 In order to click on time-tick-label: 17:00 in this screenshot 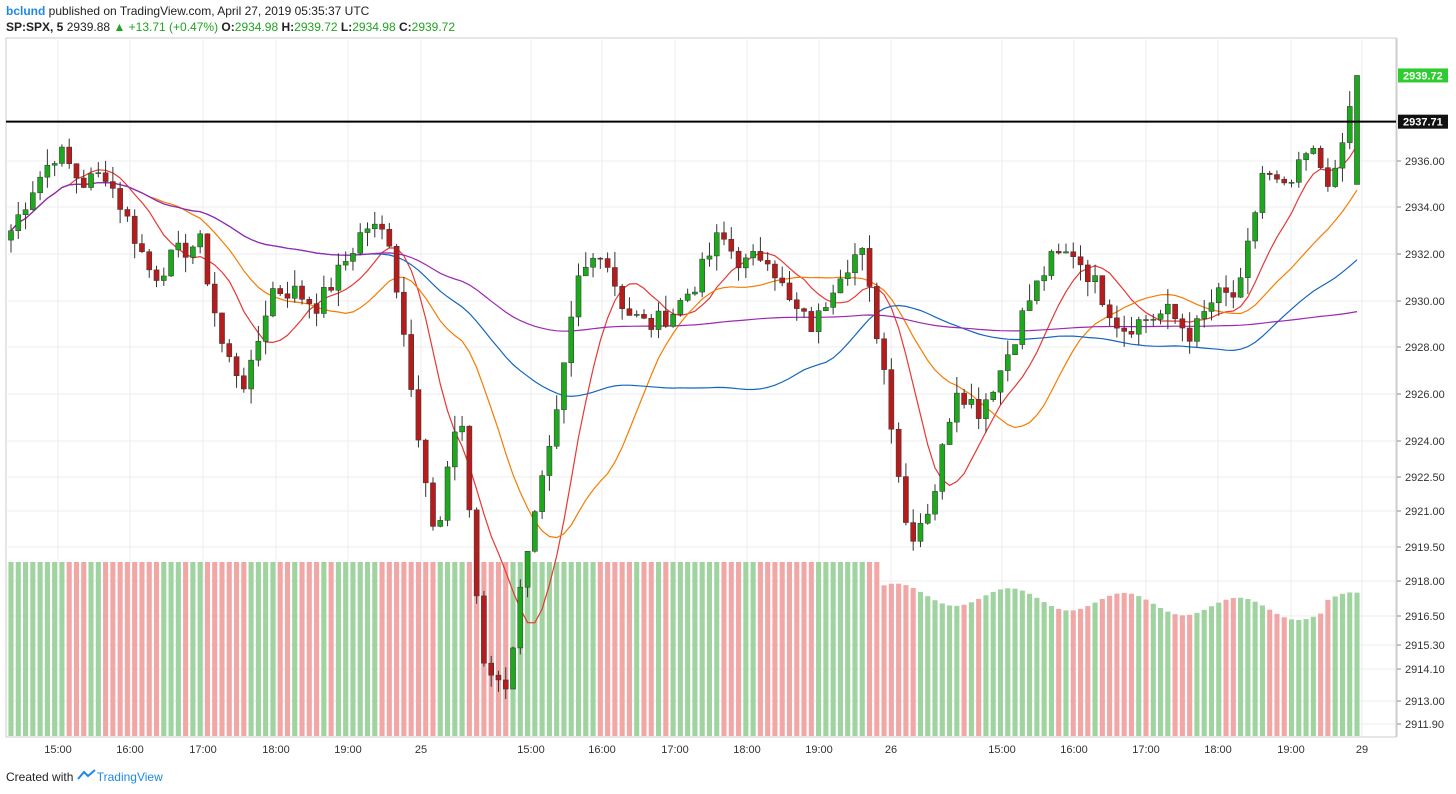, I will do `click(203, 750)`.